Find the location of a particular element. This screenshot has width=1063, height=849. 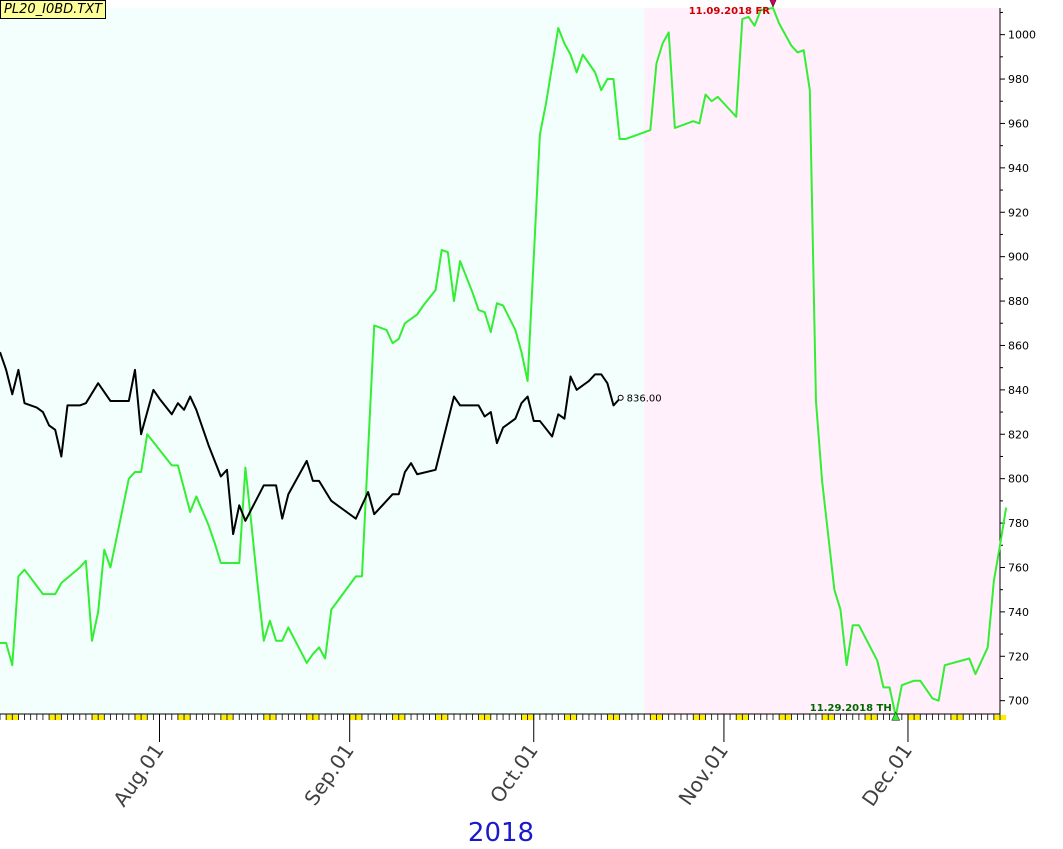

min-annotation-label: 11.29.2018 TH is located at coordinates (851, 708).